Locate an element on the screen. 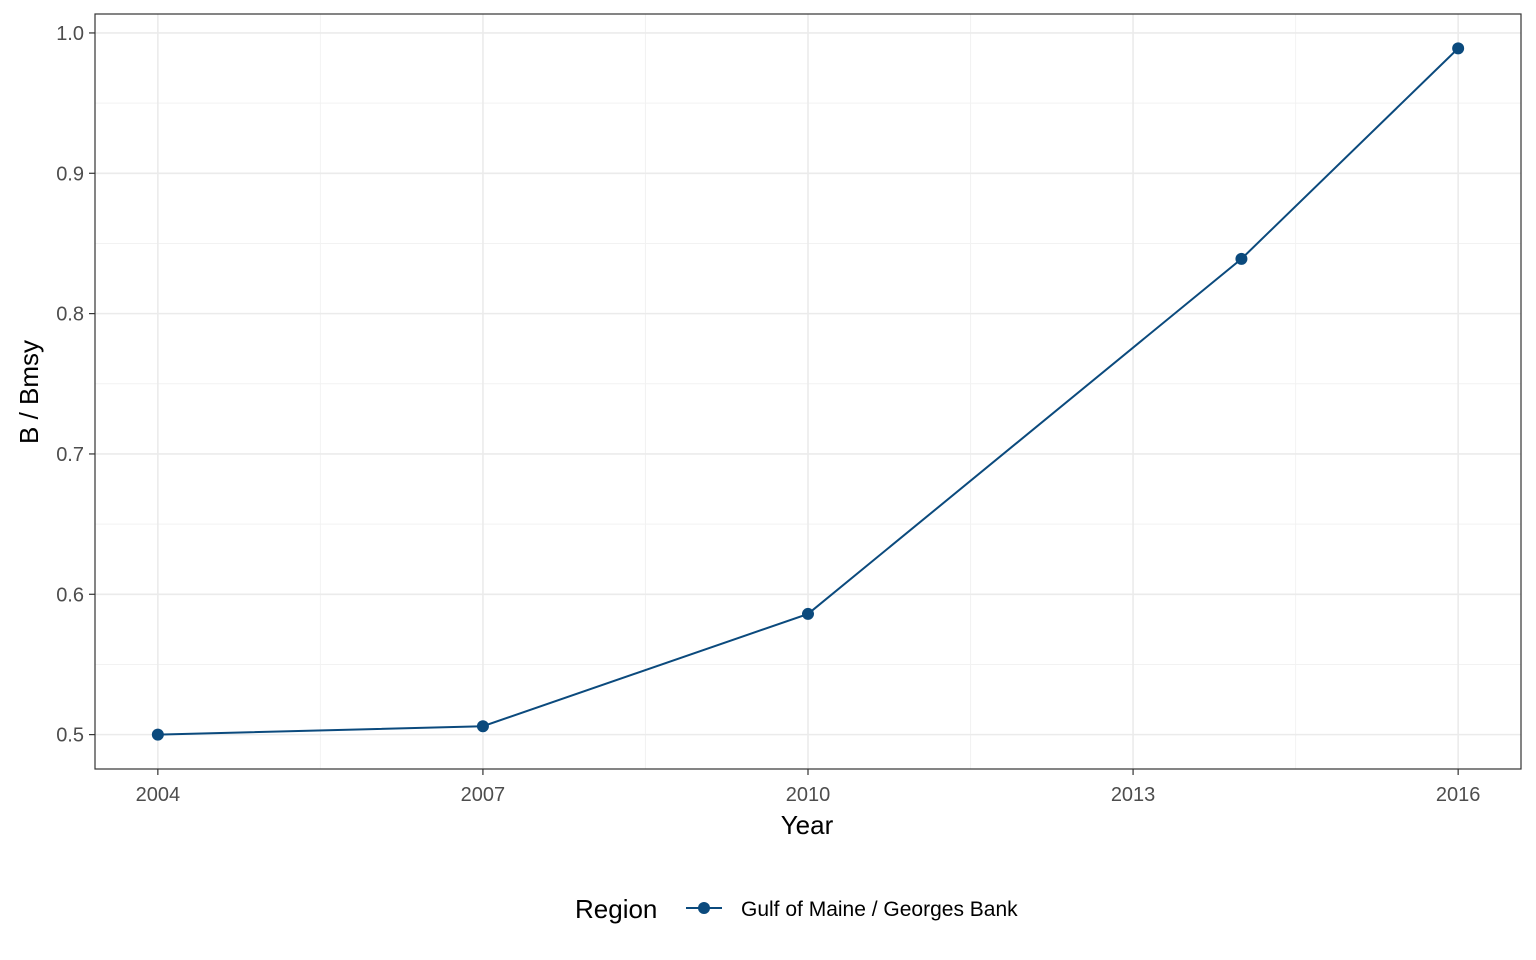 This screenshot has height=960, width=1536. y-axis: 0.5 0.6 0.7 0.8 0.9 1.0 is located at coordinates (75, 385).